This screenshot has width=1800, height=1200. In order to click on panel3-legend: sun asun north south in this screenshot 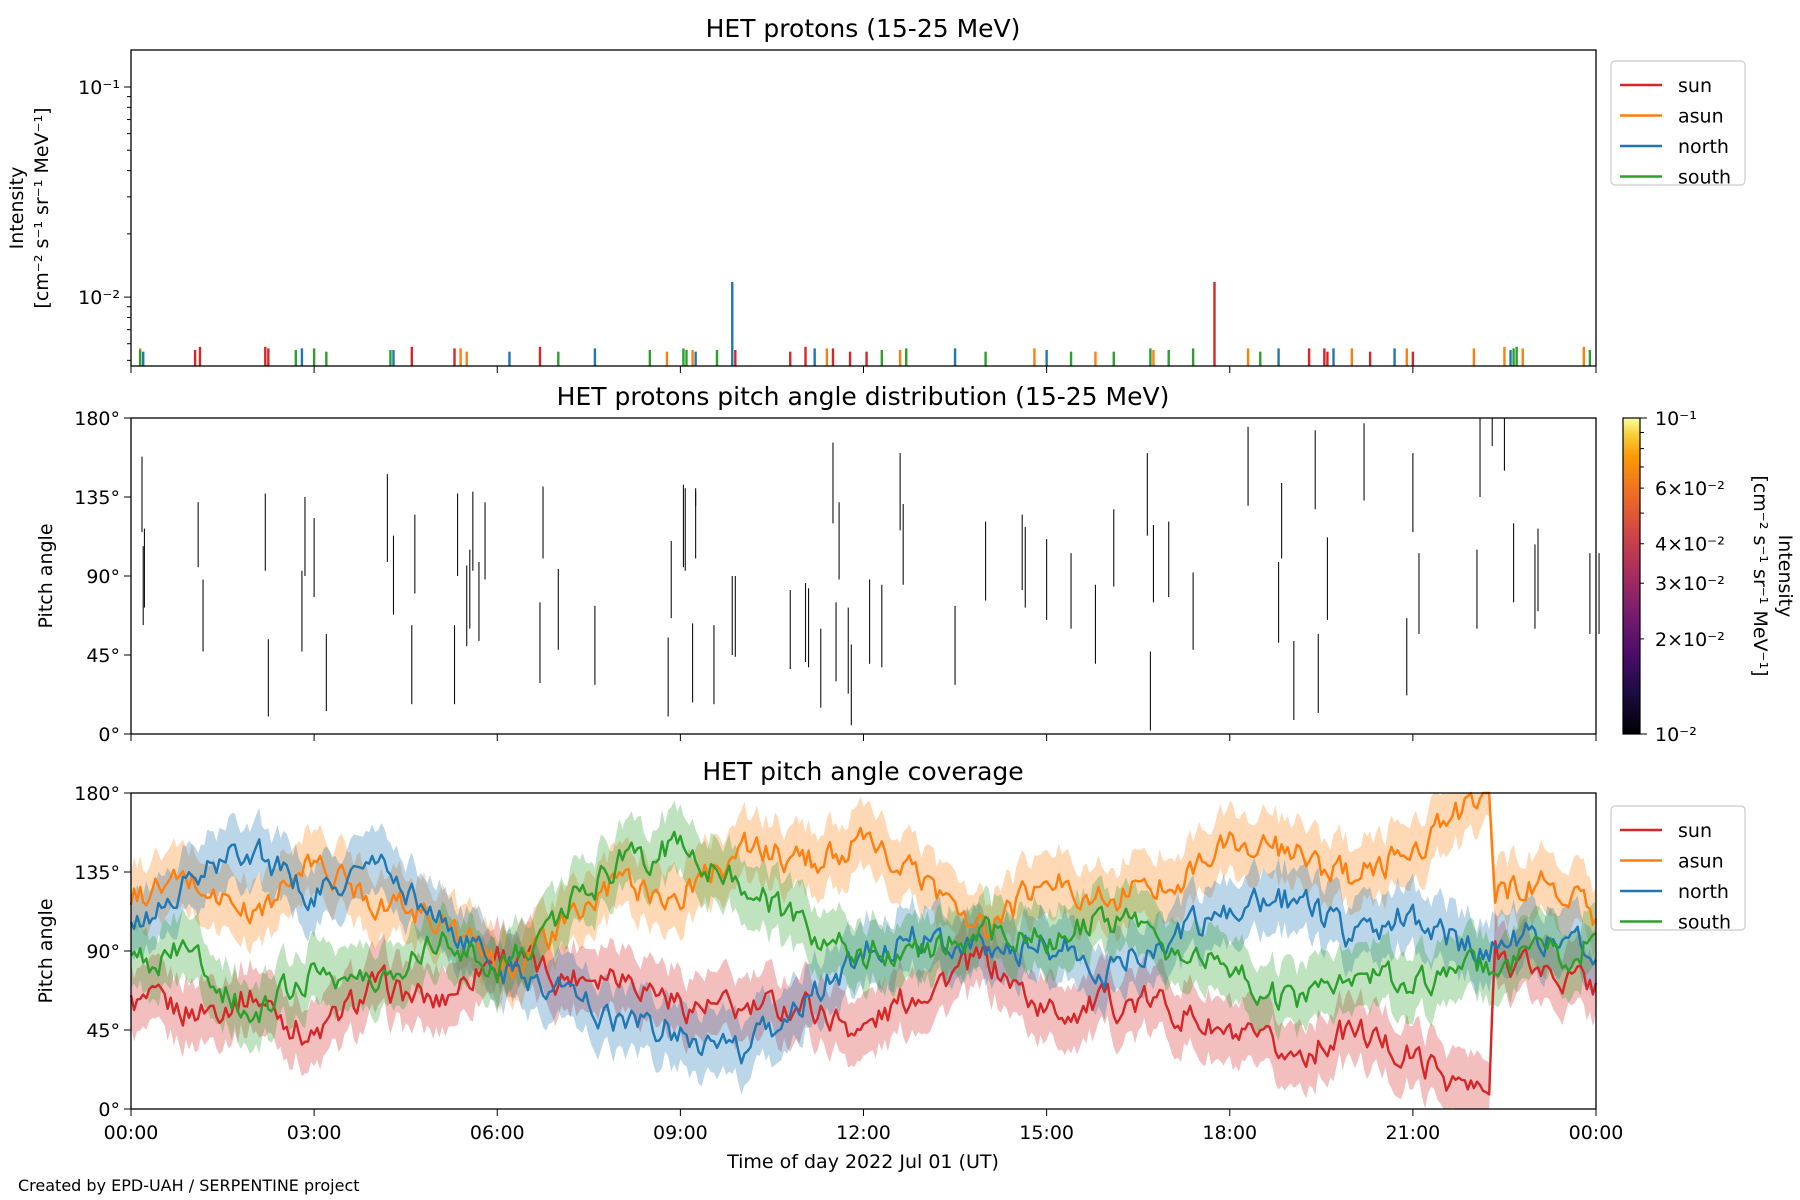, I will do `click(1678, 869)`.